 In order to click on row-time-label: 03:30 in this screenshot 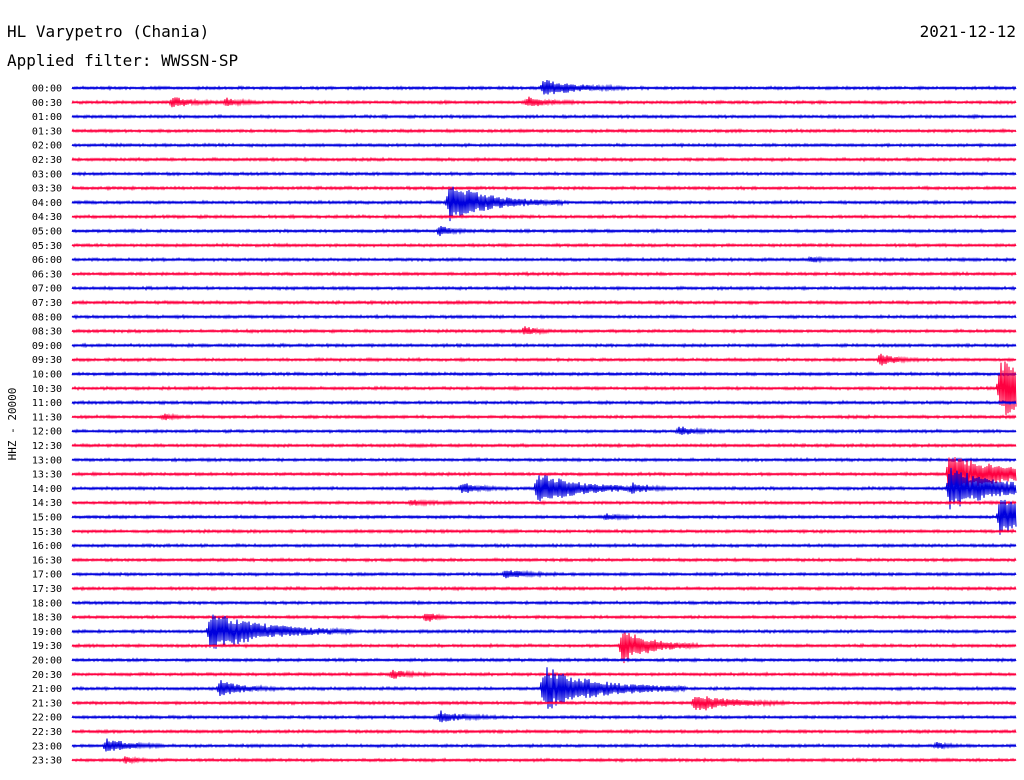, I will do `click(47, 189)`.